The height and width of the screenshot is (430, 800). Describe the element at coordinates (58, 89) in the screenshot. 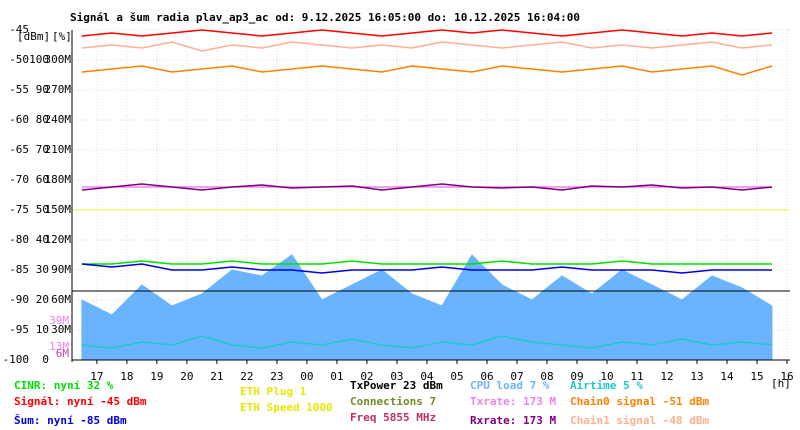

I see `y3-tick-label: 270M` at that location.